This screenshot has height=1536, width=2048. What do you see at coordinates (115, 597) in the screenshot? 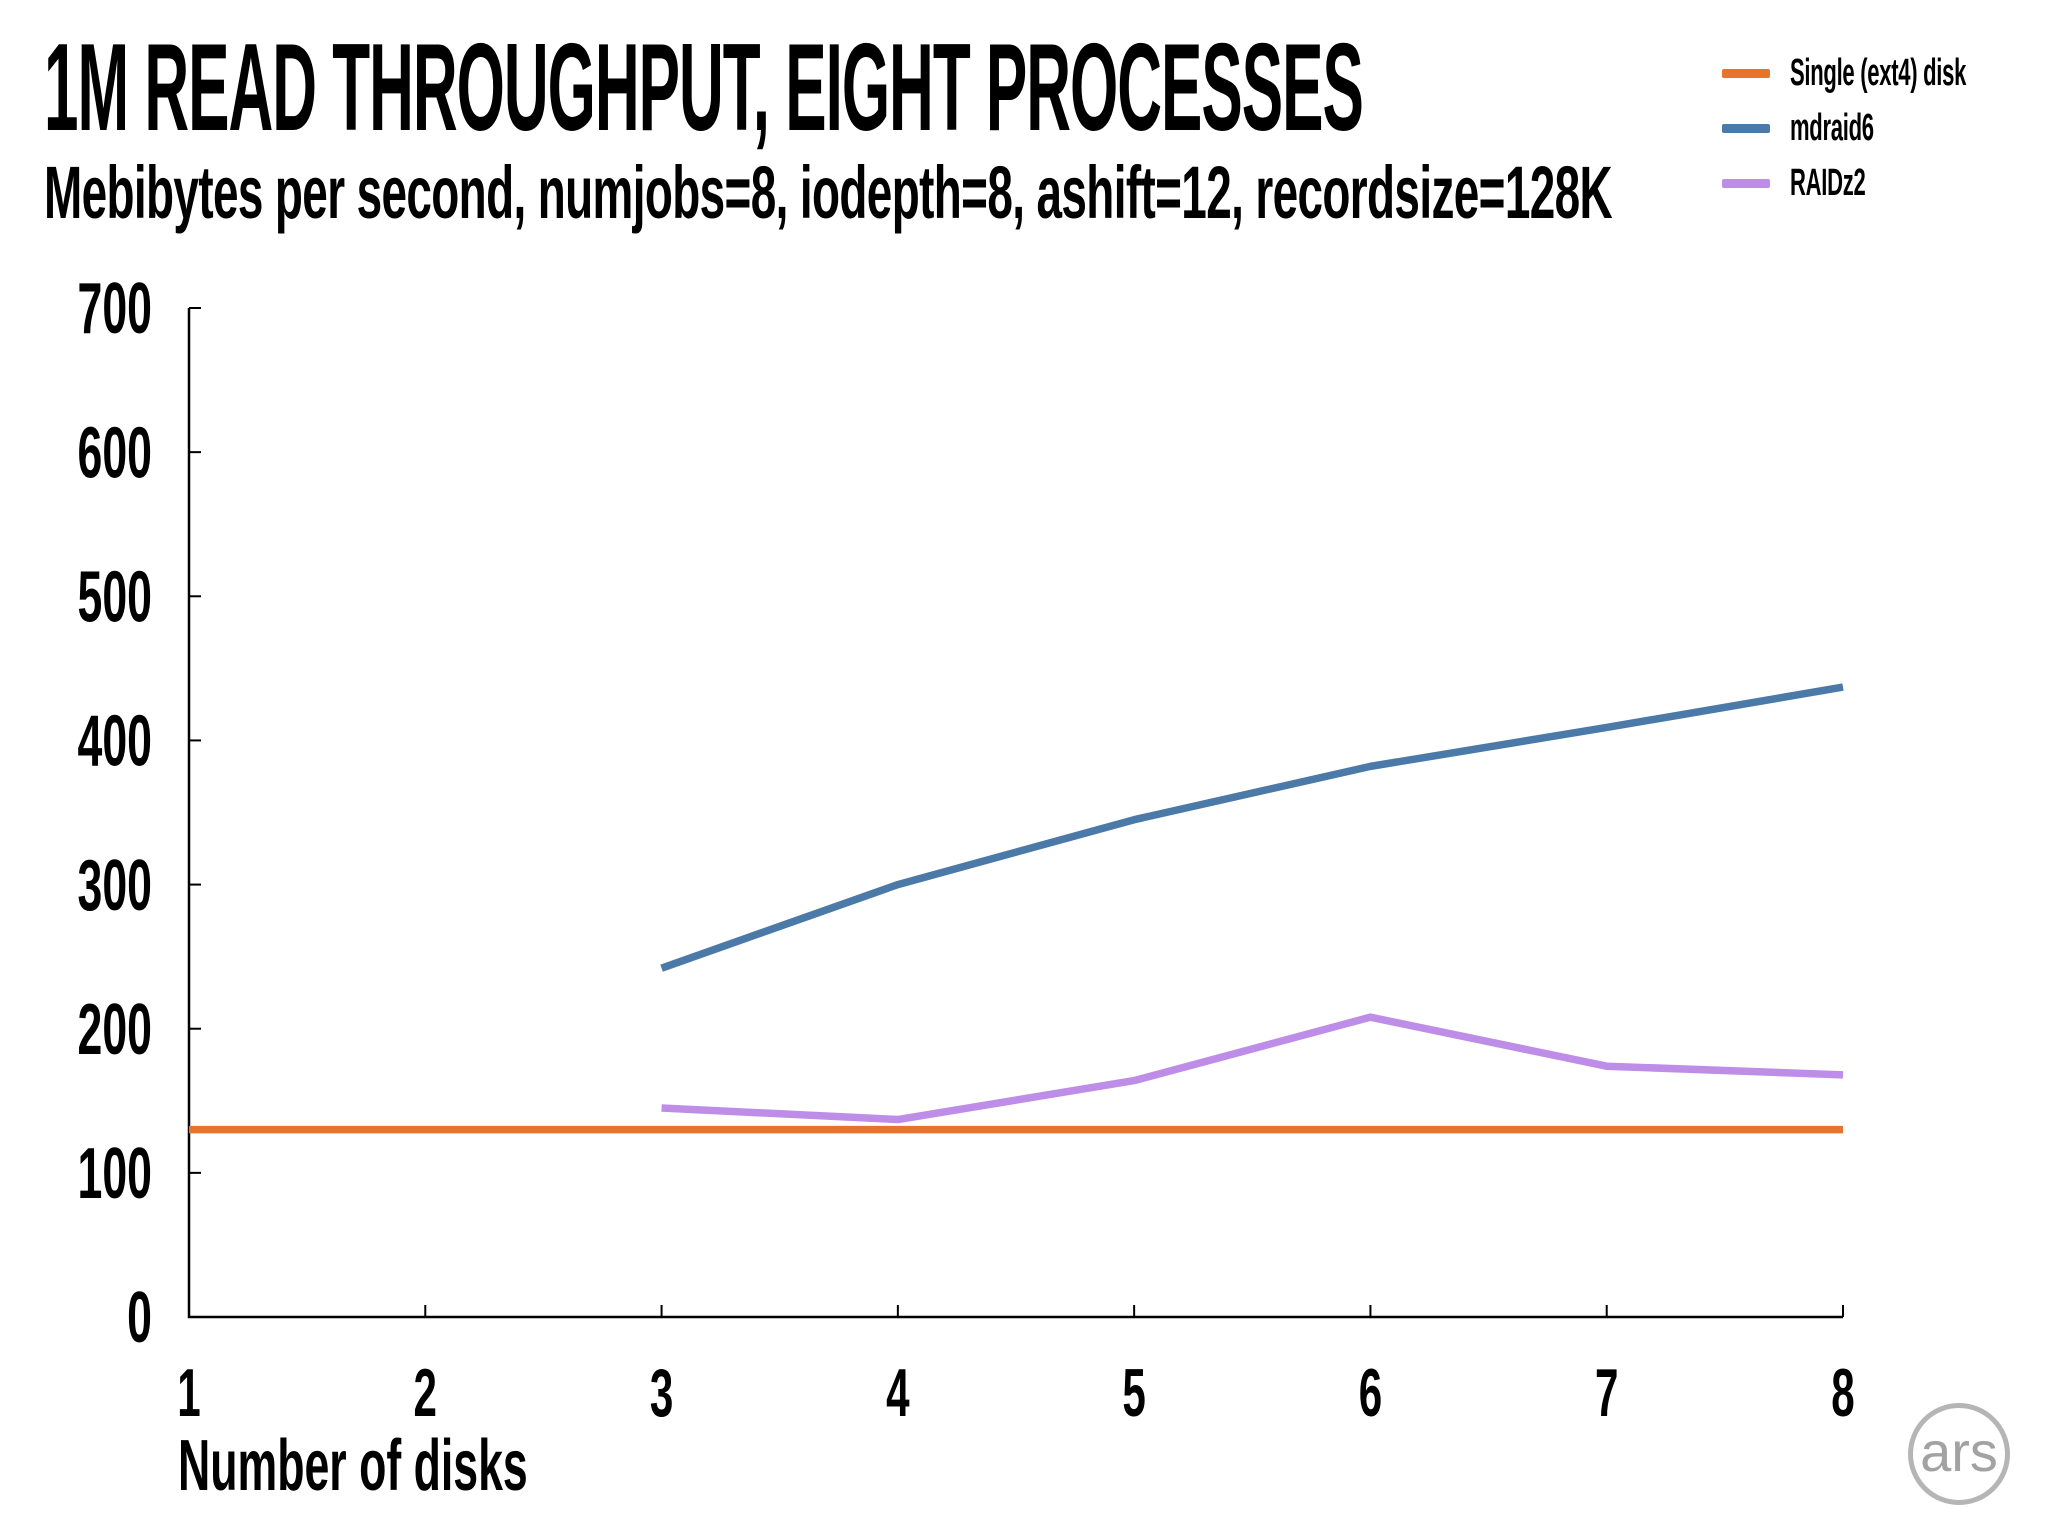
I see `y-tick-label: 500` at bounding box center [115, 597].